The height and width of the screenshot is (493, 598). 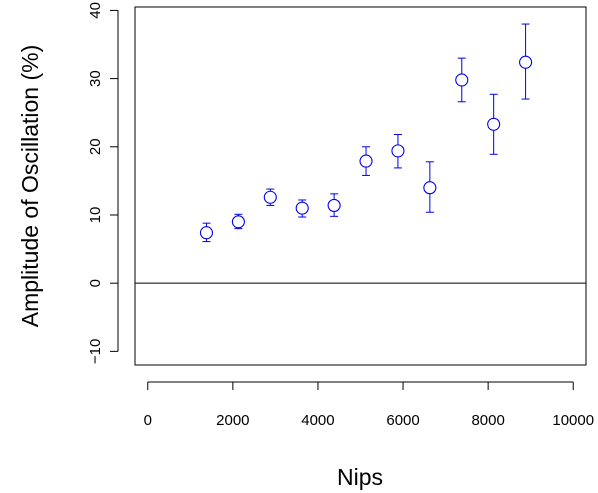 I want to click on y-tick-label: 10, so click(x=95, y=215).